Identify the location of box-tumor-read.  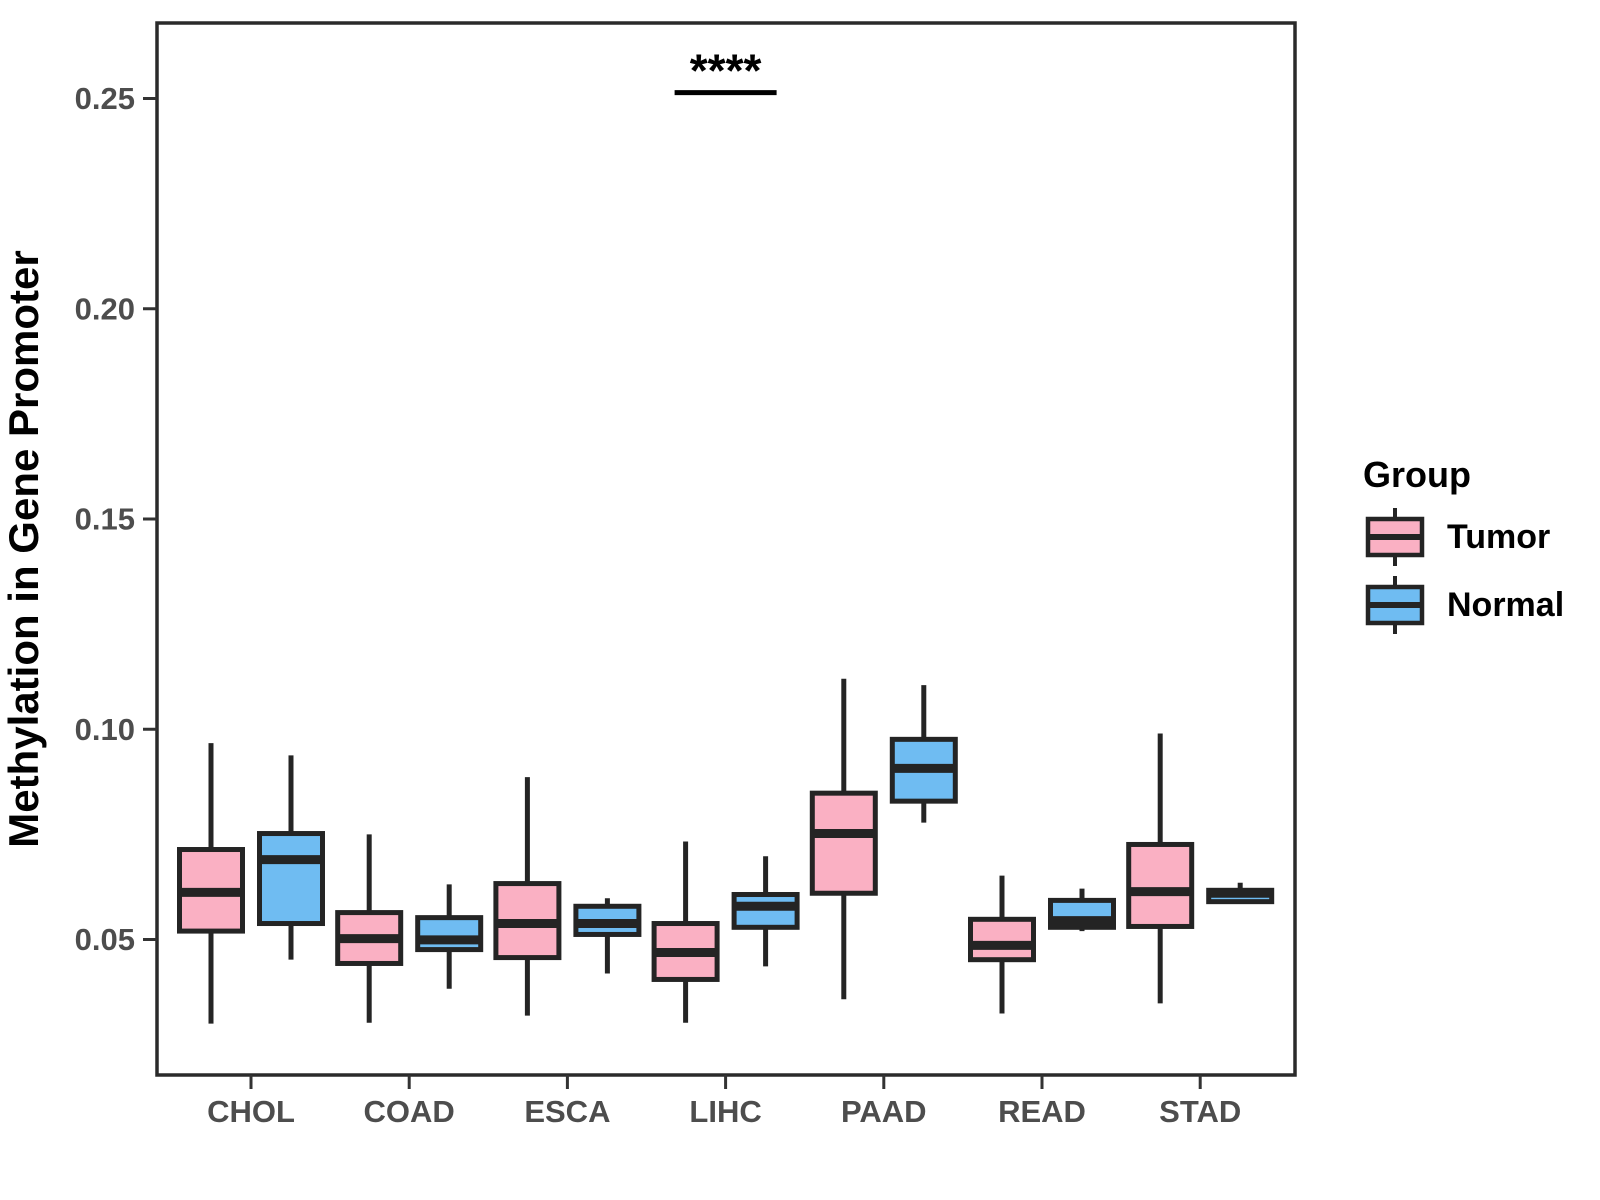
(1002, 939).